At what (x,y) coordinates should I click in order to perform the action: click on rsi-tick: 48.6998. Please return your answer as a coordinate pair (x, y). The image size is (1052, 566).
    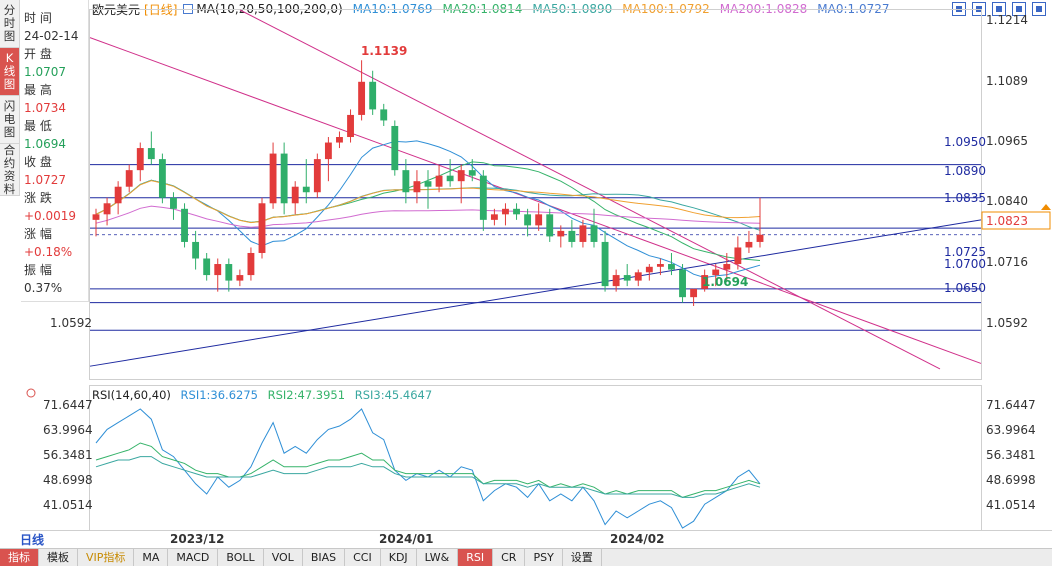
    Looking at the image, I should click on (1011, 480).